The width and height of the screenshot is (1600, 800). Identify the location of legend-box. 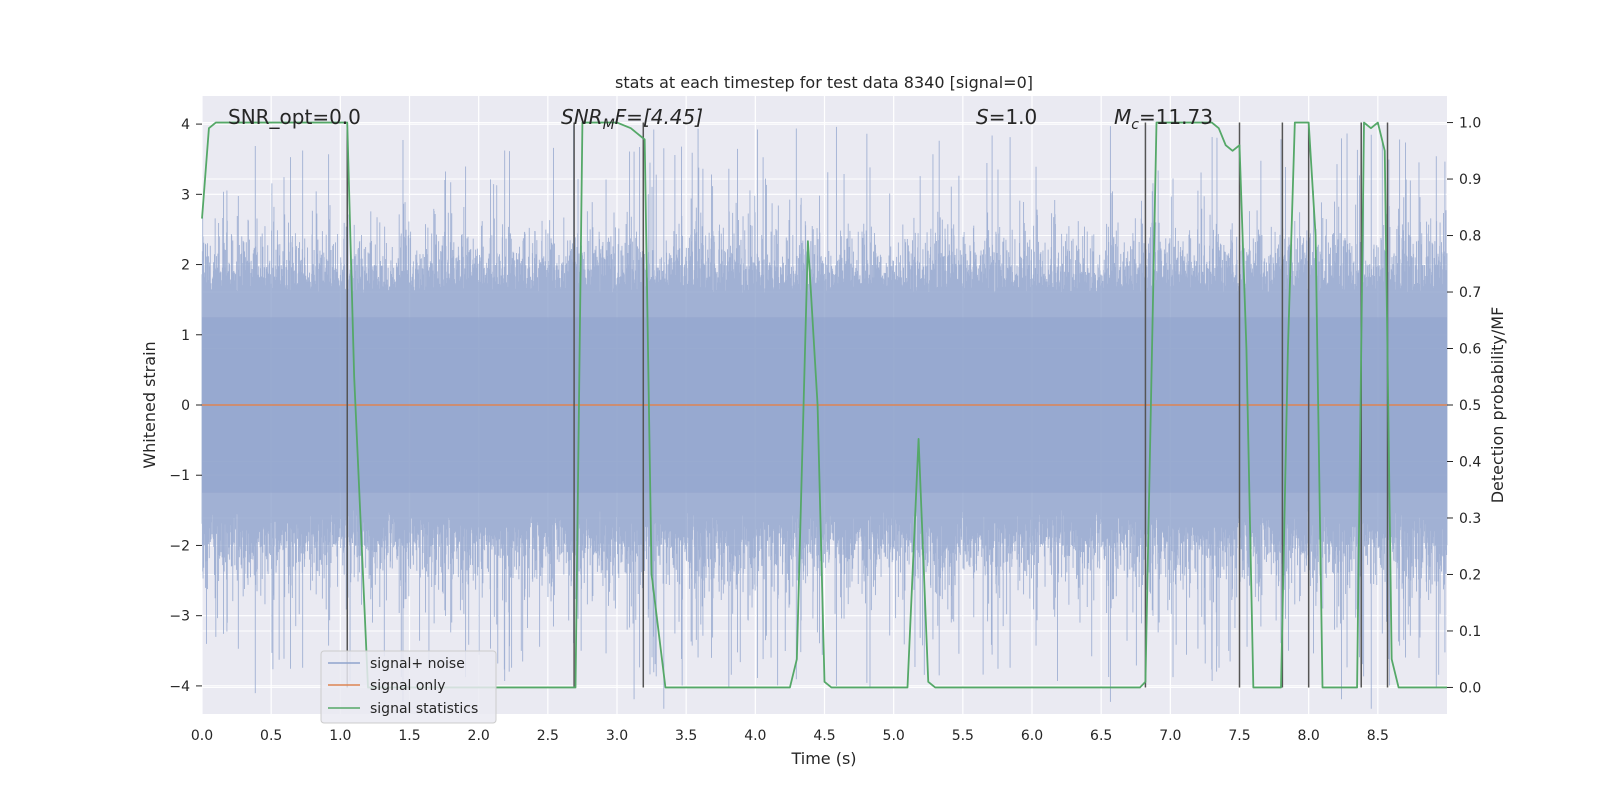
(408, 687).